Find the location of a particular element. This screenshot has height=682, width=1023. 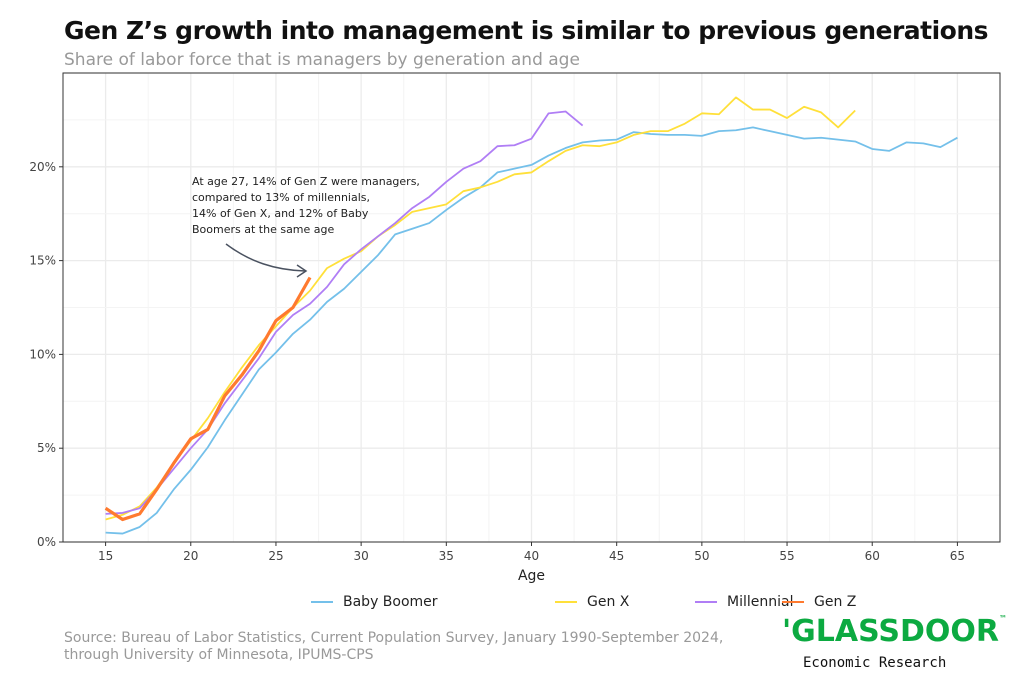

series-line-gen-z is located at coordinates (208, 399).